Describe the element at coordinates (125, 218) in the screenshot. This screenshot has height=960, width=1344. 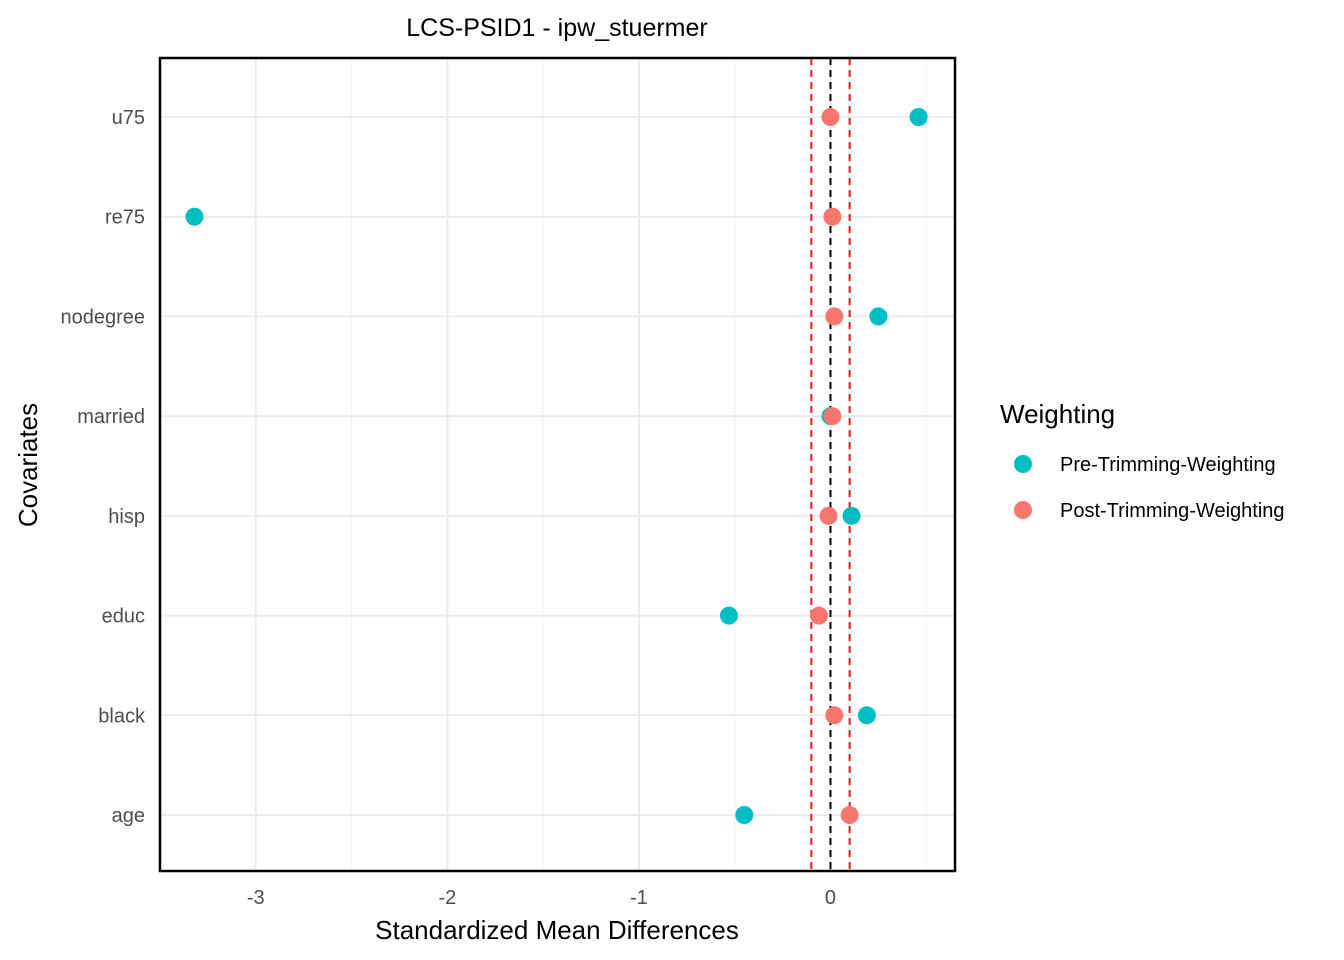
I see `y-tick-label: re75` at that location.